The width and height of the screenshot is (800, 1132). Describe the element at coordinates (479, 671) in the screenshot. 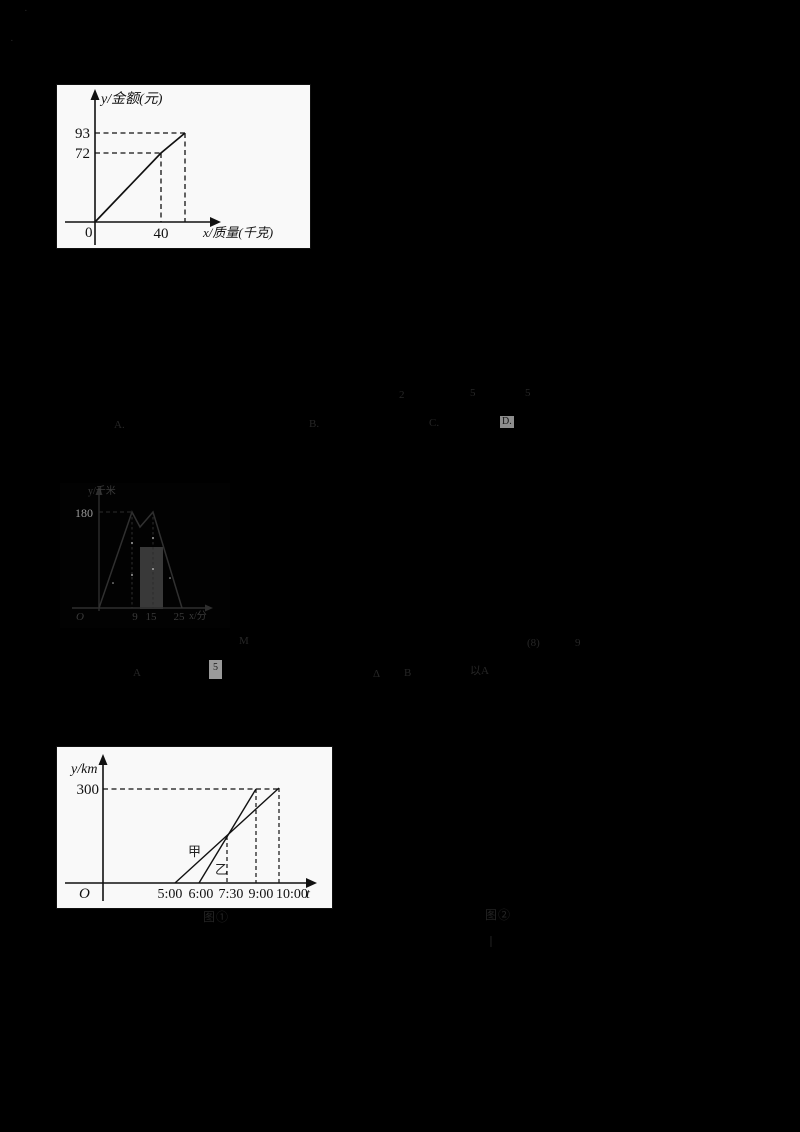

I see `faint-artifact: 以A` at that location.